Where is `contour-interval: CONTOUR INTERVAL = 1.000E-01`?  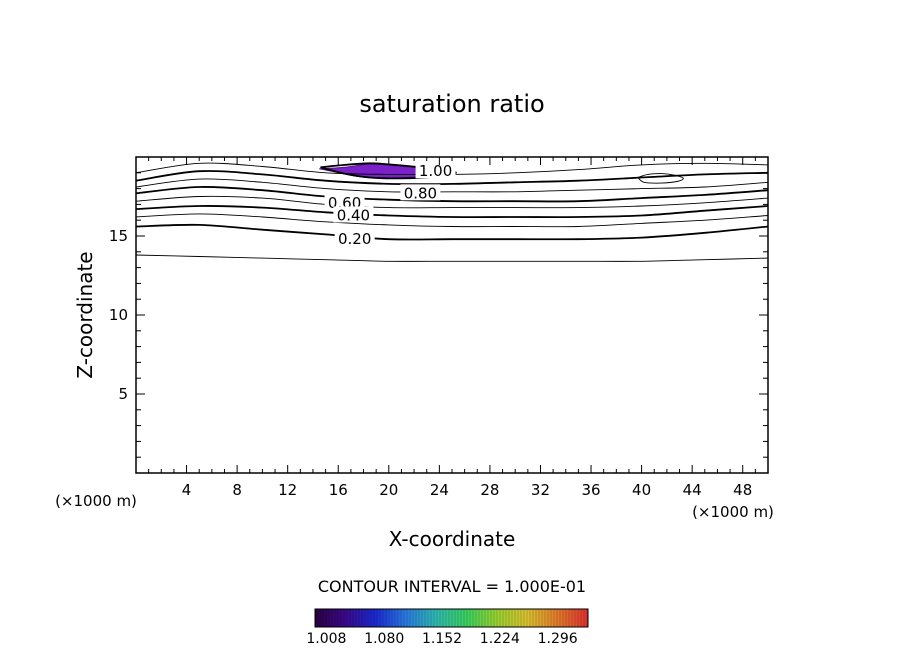 contour-interval: CONTOUR INTERVAL = 1.000E-01 is located at coordinates (452, 586).